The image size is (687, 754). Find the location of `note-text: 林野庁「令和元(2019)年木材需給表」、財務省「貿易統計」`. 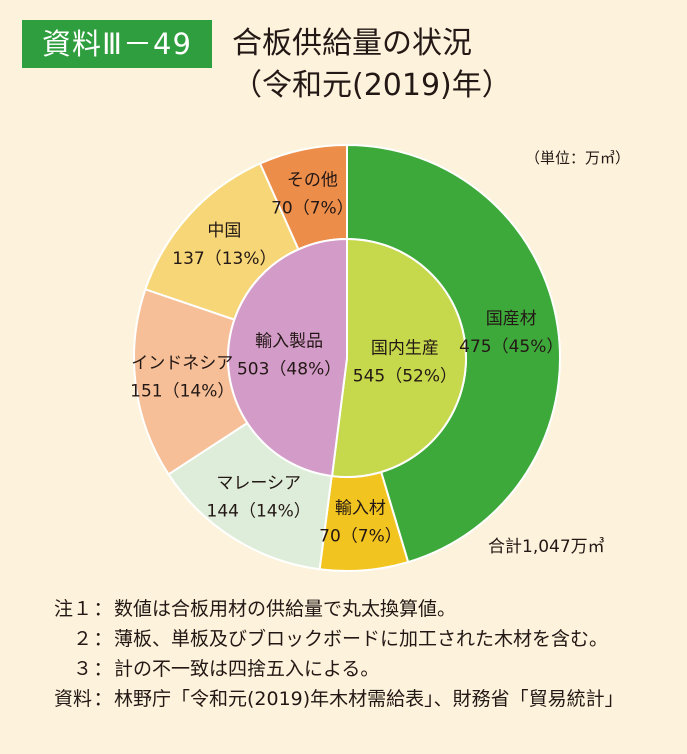

note-text: 林野庁「令和元(2019)年木材需給表」、財務省「貿易統計」 is located at coordinates (369, 699).